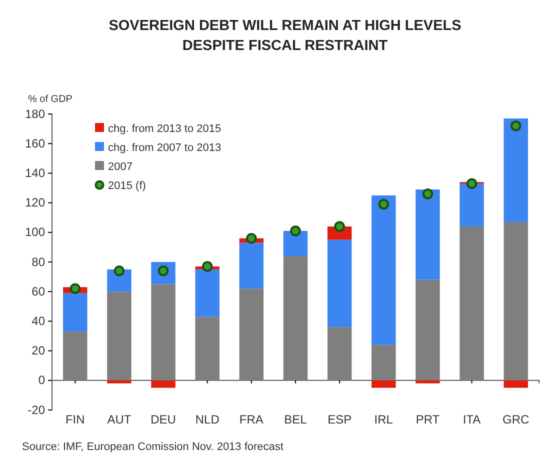  What do you see at coordinates (471, 419) in the screenshot?
I see `x-tick-label: ITA` at bounding box center [471, 419].